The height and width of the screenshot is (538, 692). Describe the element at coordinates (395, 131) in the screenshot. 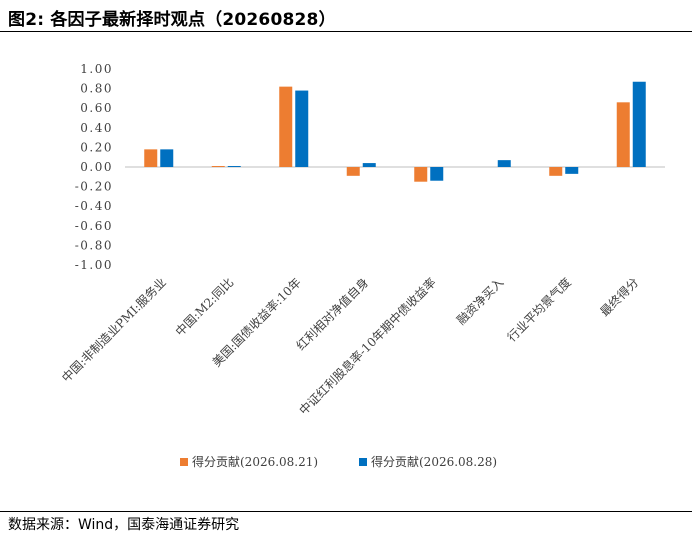

I see `bars` at that location.